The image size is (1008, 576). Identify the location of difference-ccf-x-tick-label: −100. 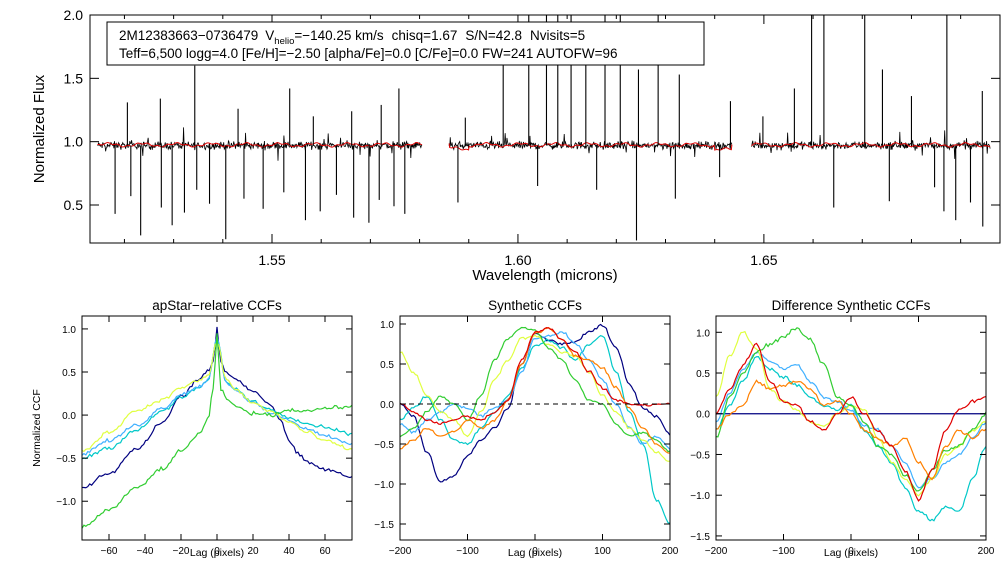
(783, 551).